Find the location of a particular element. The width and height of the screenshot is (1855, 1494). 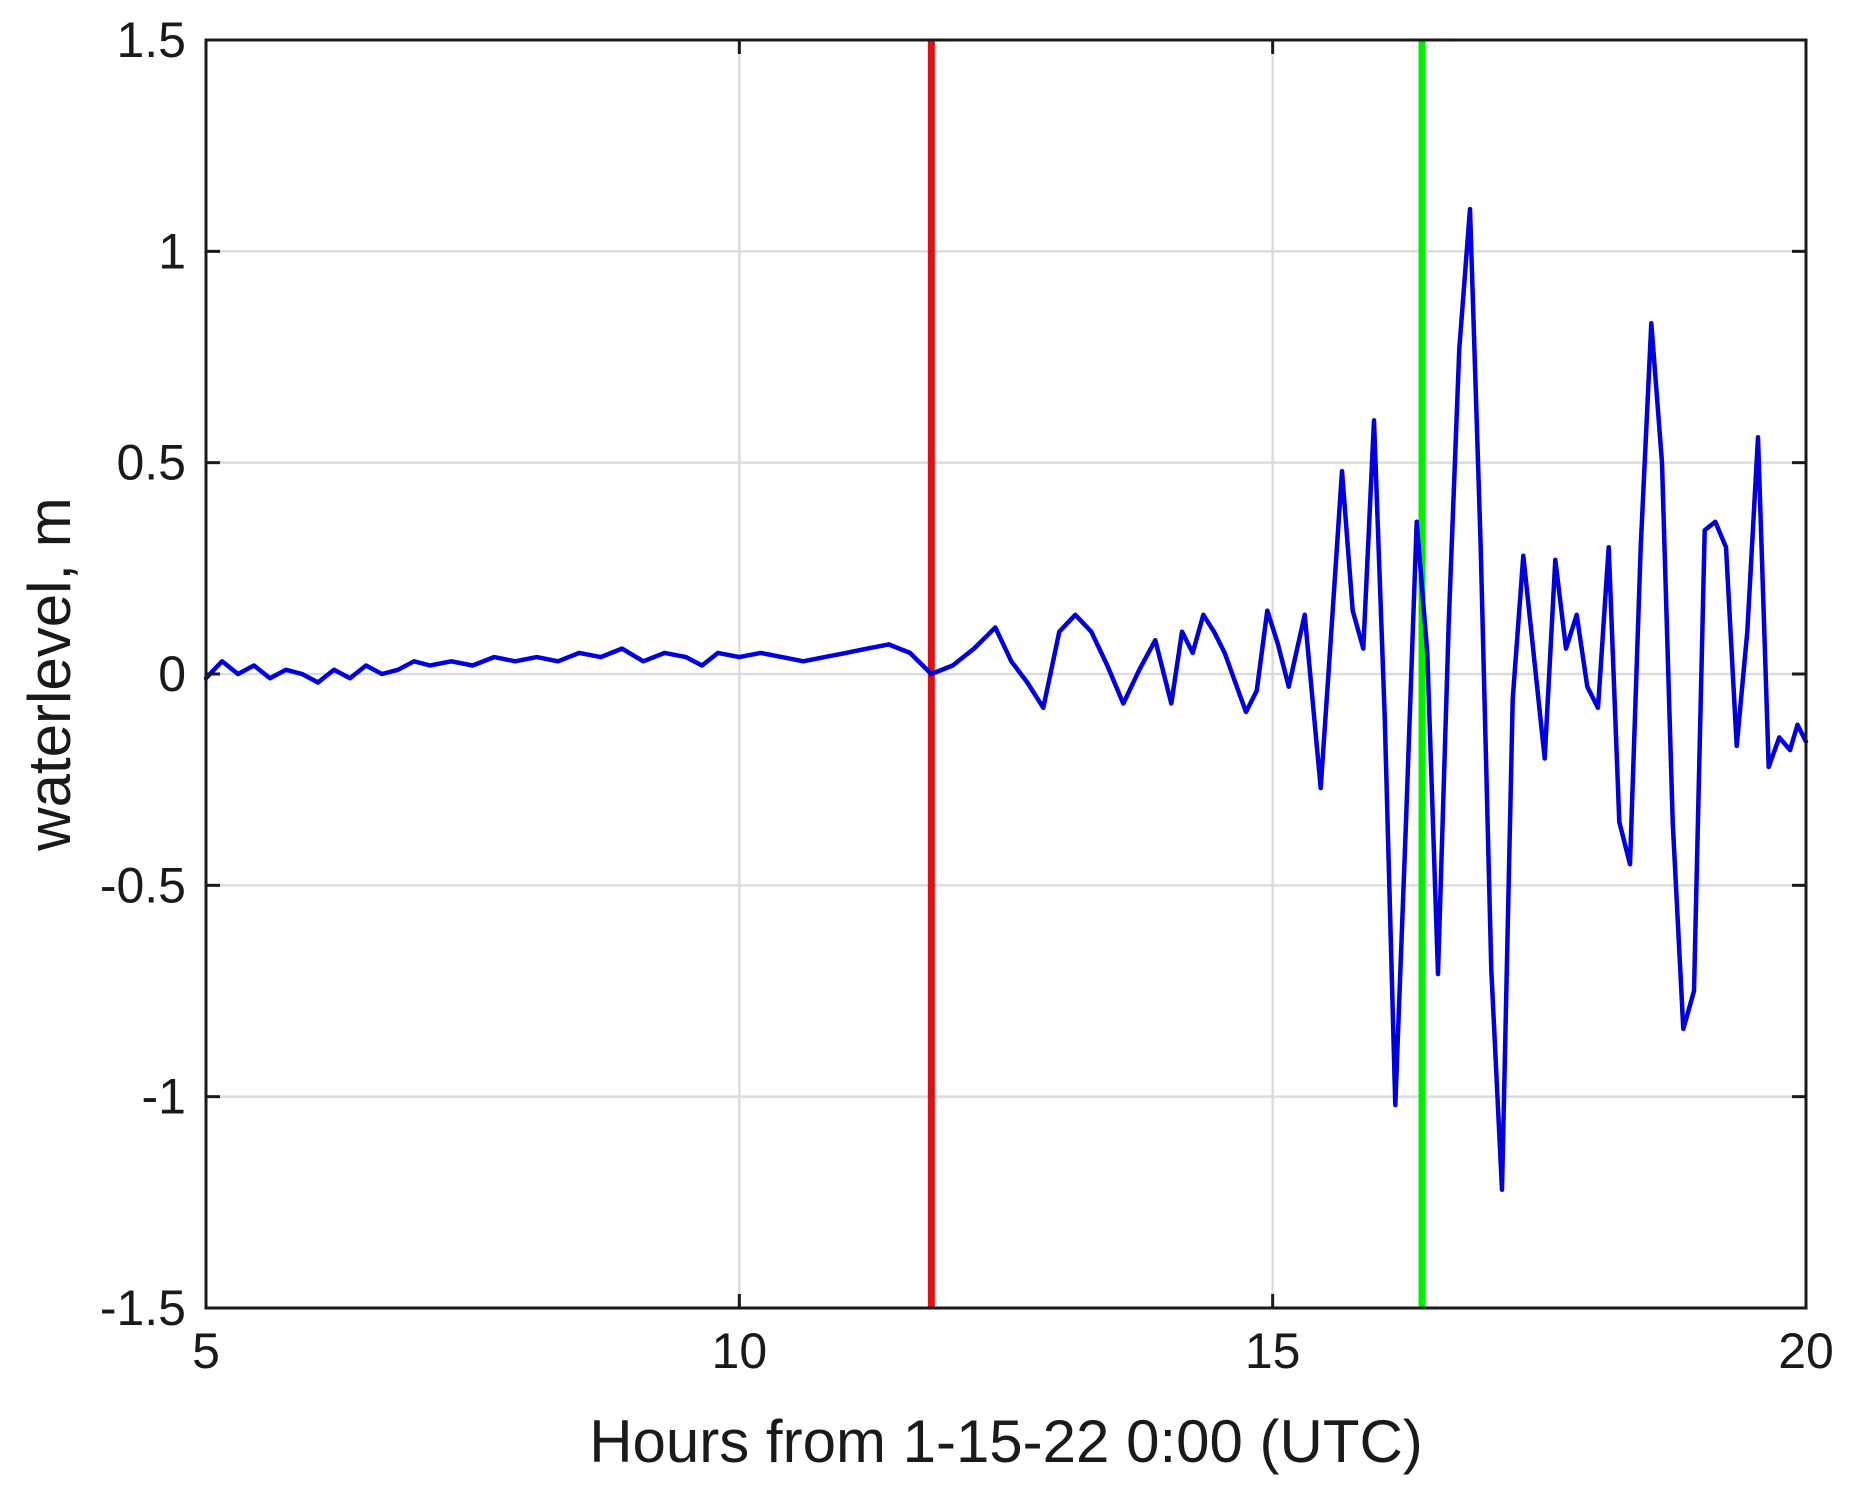

y-tick-label: 1 is located at coordinates (172, 251).